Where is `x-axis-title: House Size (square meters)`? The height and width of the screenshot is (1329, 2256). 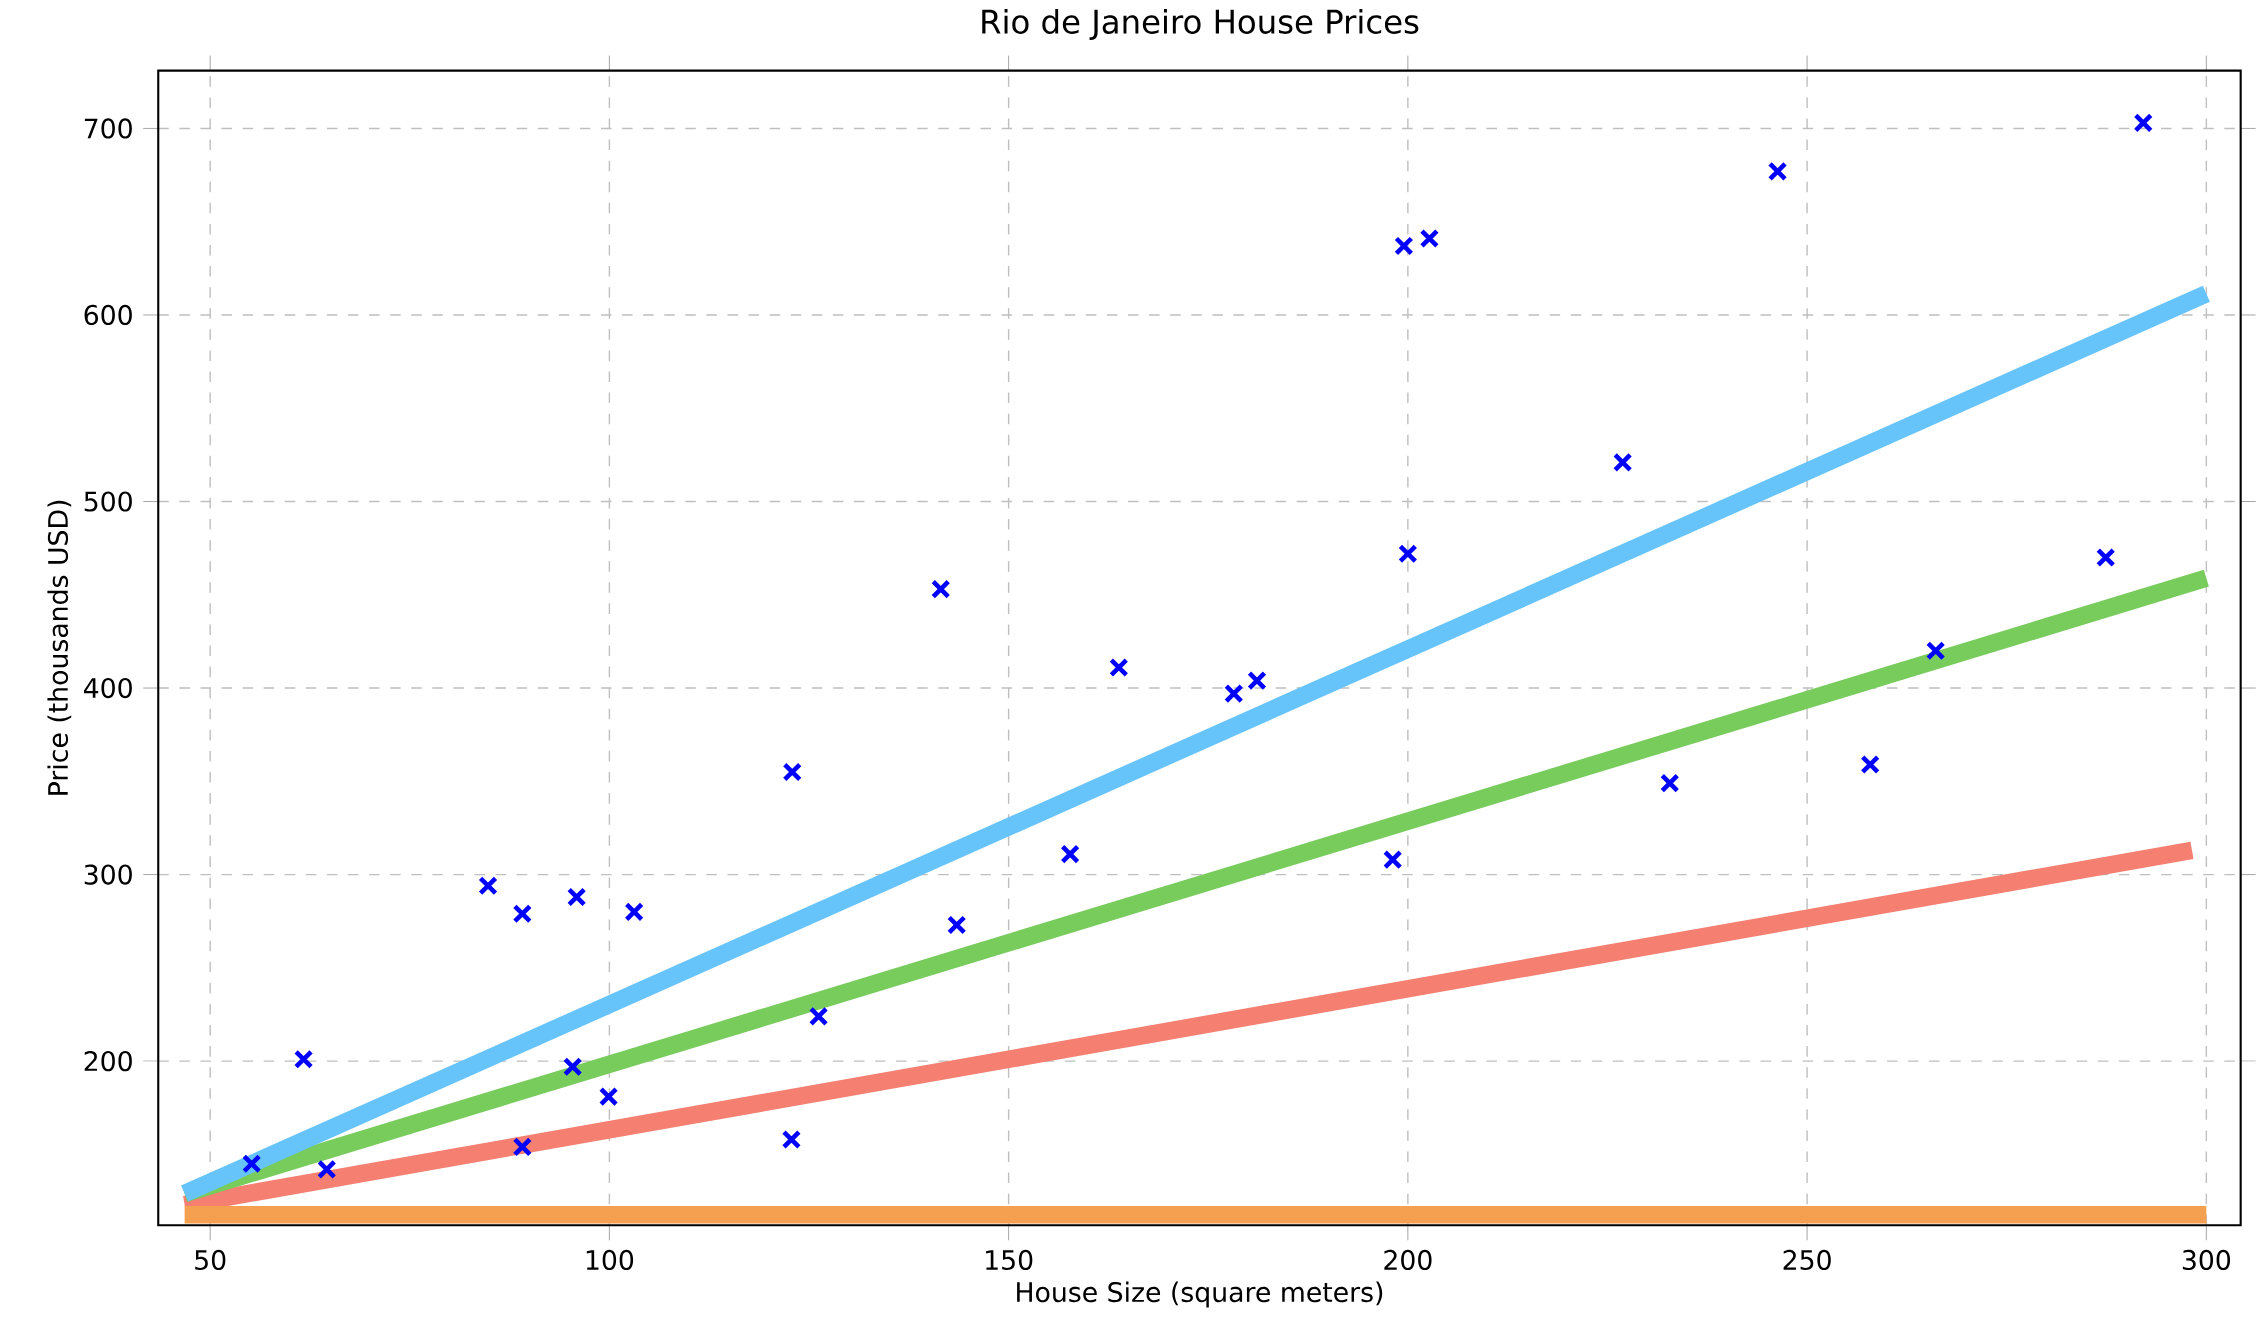 x-axis-title: House Size (square meters) is located at coordinates (1200, 1294).